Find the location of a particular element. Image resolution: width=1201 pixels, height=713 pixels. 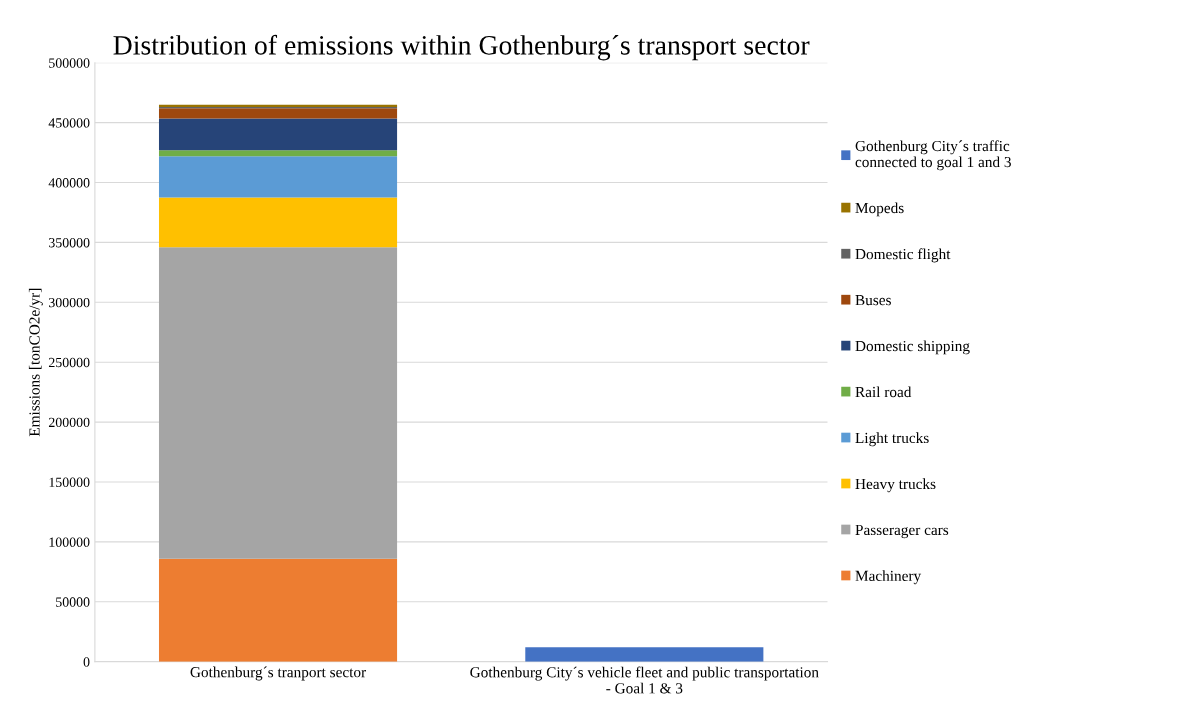

x-tick-label: Gothenburg City´s vehicle fleet and public transportation - Goal 1 & 3 is located at coordinates (644, 680).